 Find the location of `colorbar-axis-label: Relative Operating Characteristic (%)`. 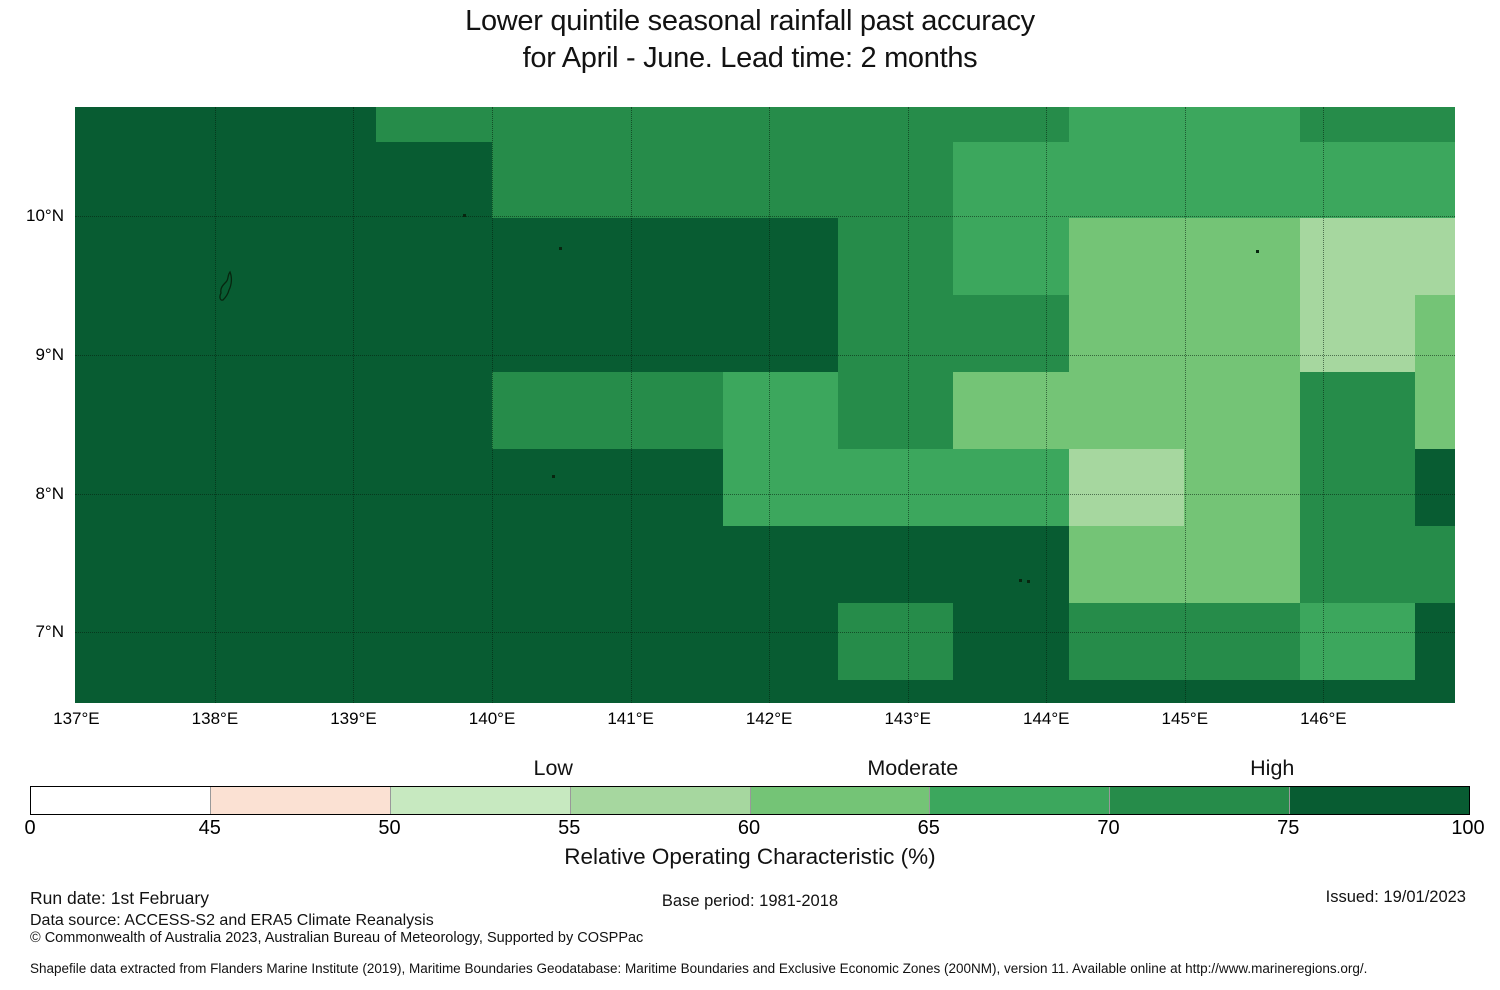

colorbar-axis-label: Relative Operating Characteristic (%) is located at coordinates (750, 856).